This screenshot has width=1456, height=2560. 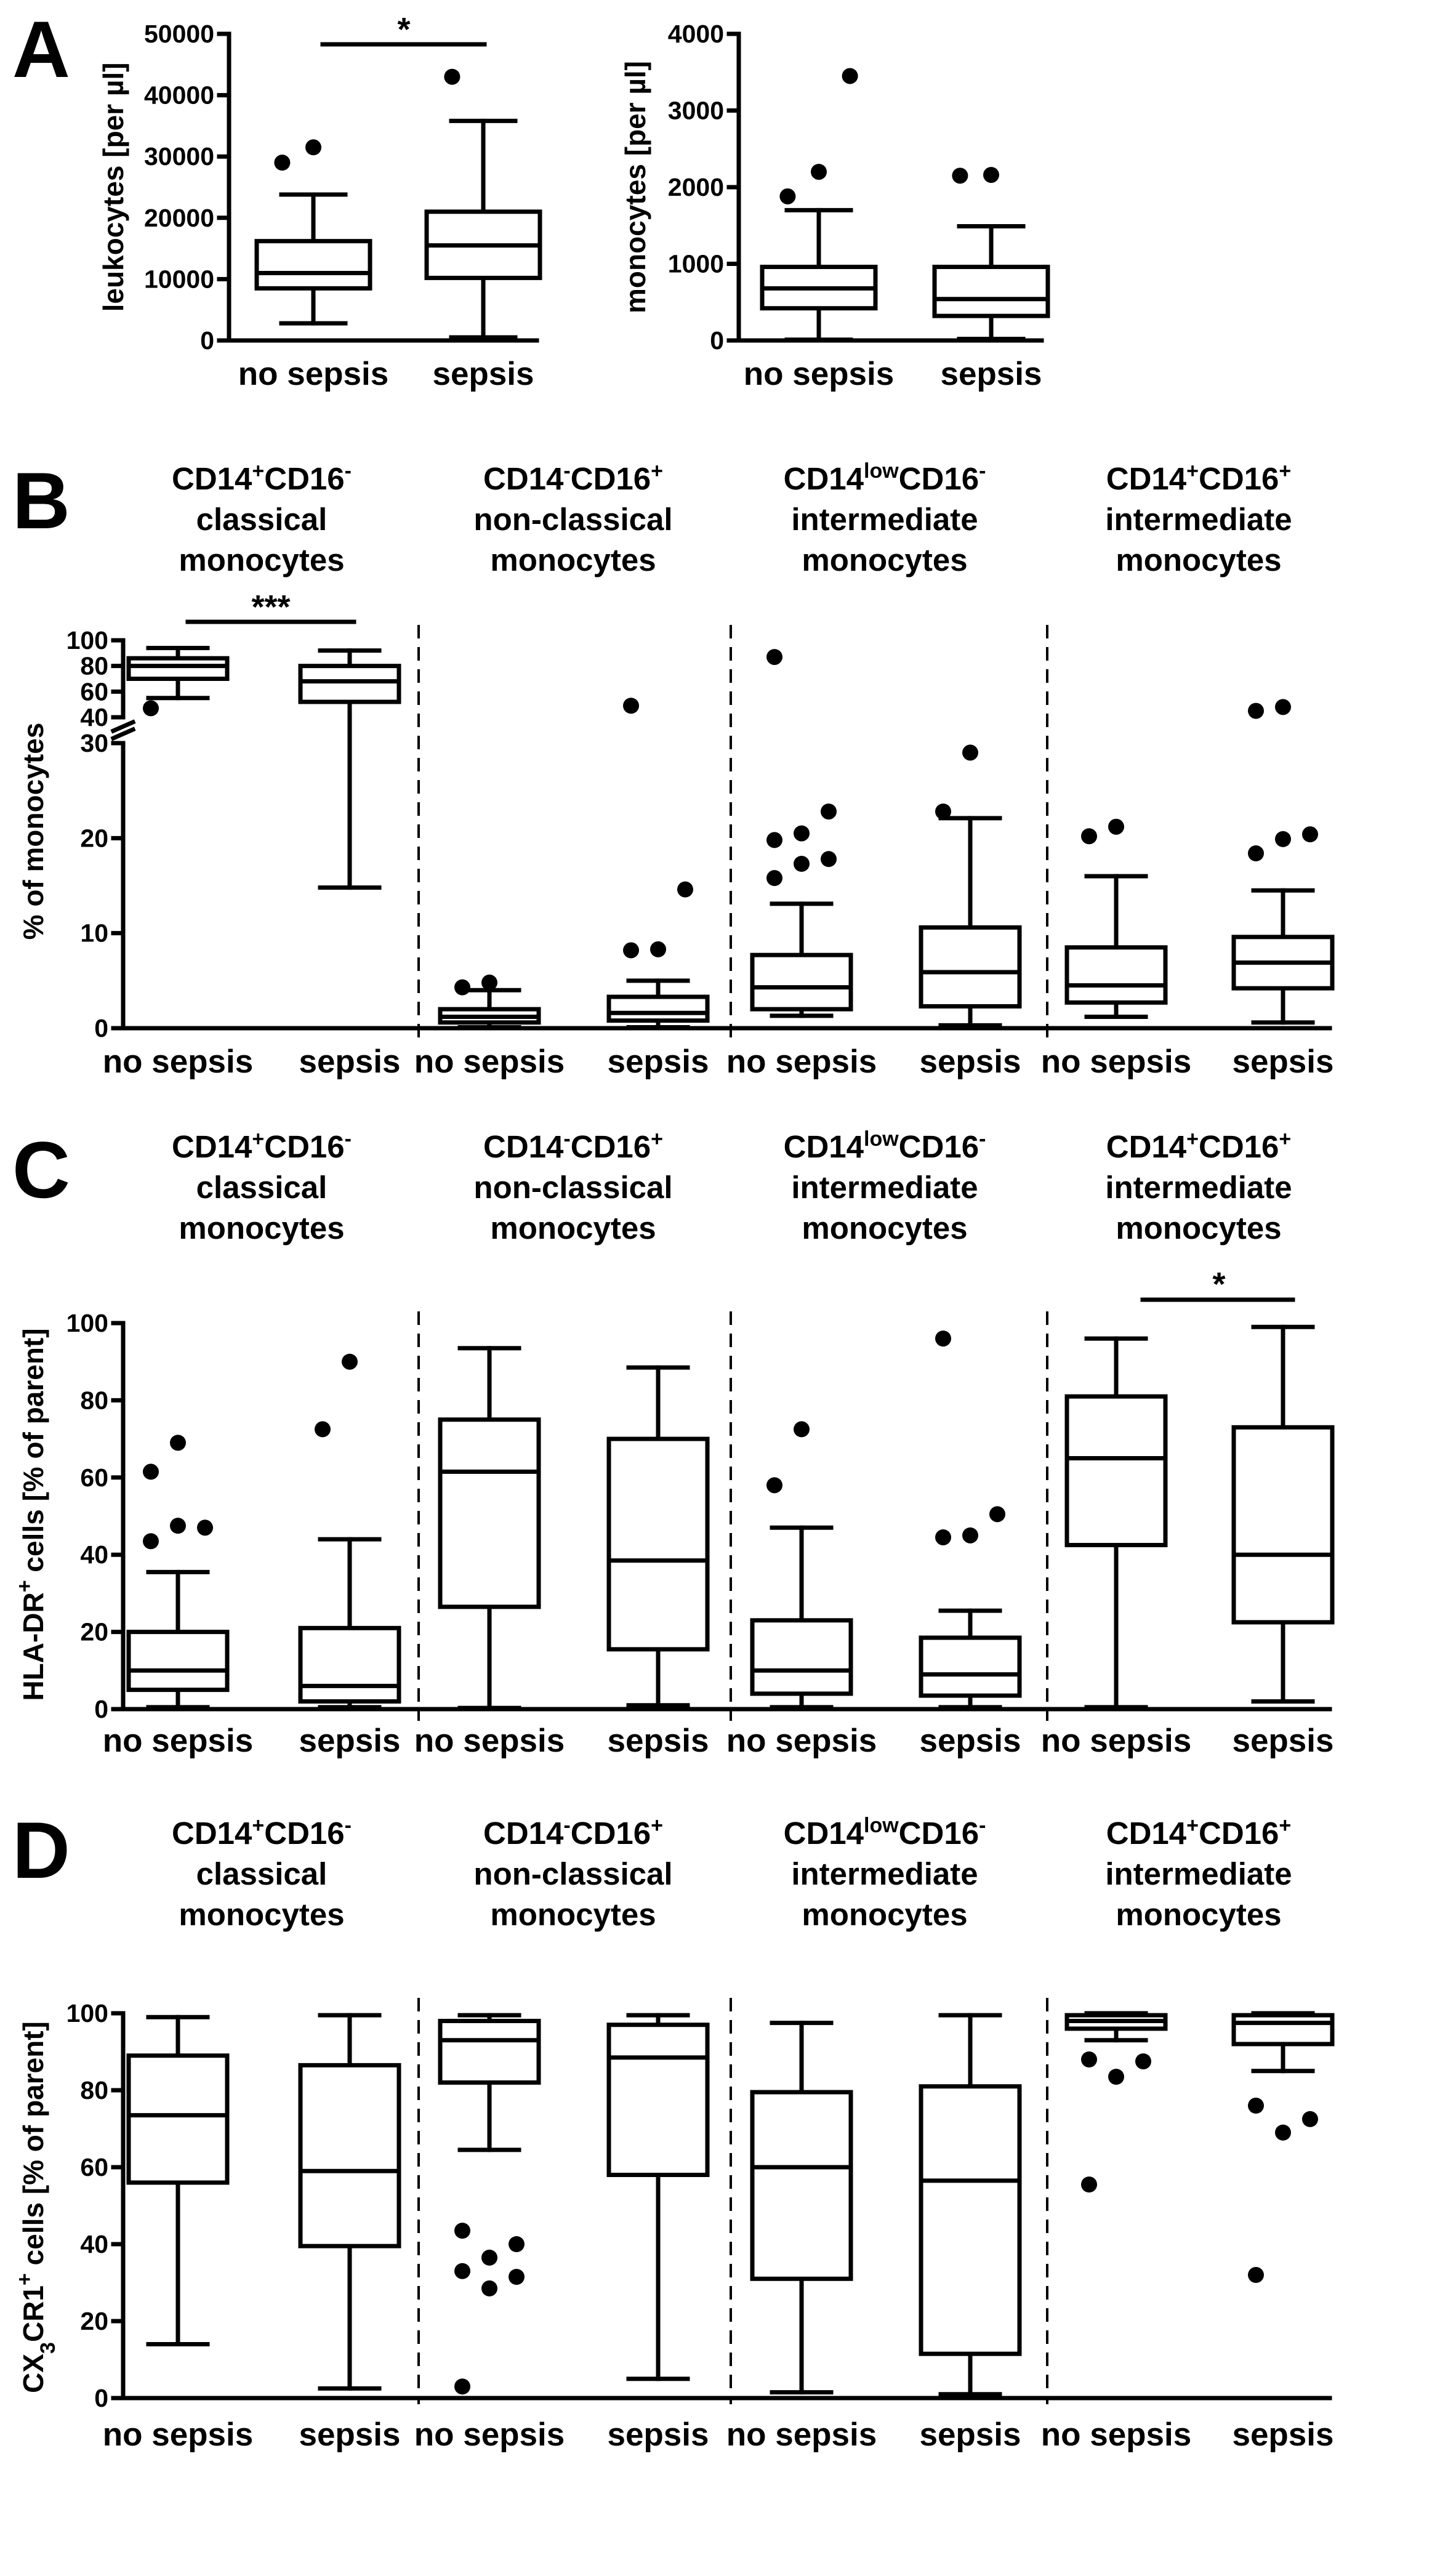 I want to click on group-title-line1: CD14+CD16+, so click(x=1199, y=1146).